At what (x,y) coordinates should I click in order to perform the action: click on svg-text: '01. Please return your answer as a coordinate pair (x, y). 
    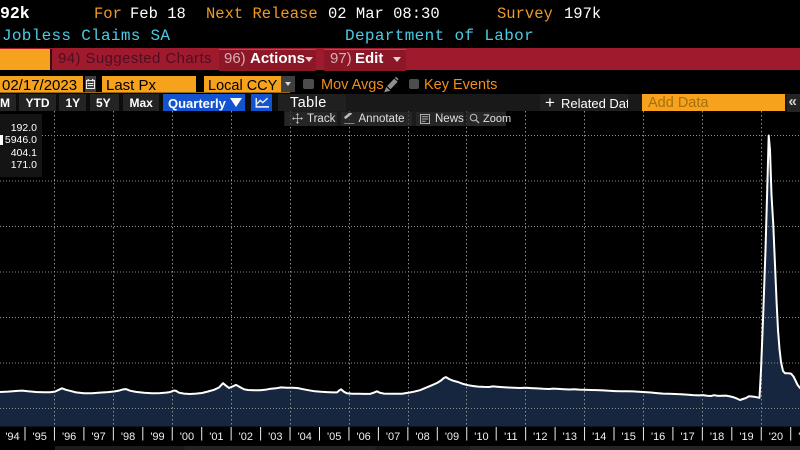
    Looking at the image, I should click on (216, 437).